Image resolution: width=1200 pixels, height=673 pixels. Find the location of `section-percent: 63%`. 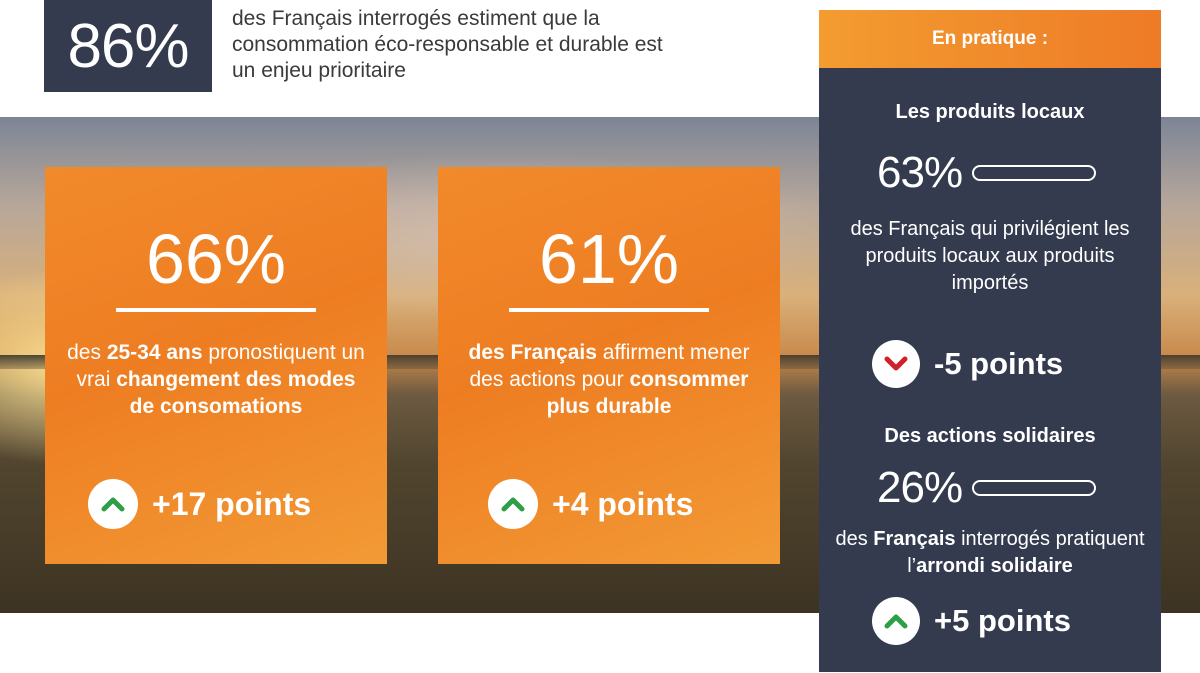

section-percent: 63% is located at coordinates (920, 172).